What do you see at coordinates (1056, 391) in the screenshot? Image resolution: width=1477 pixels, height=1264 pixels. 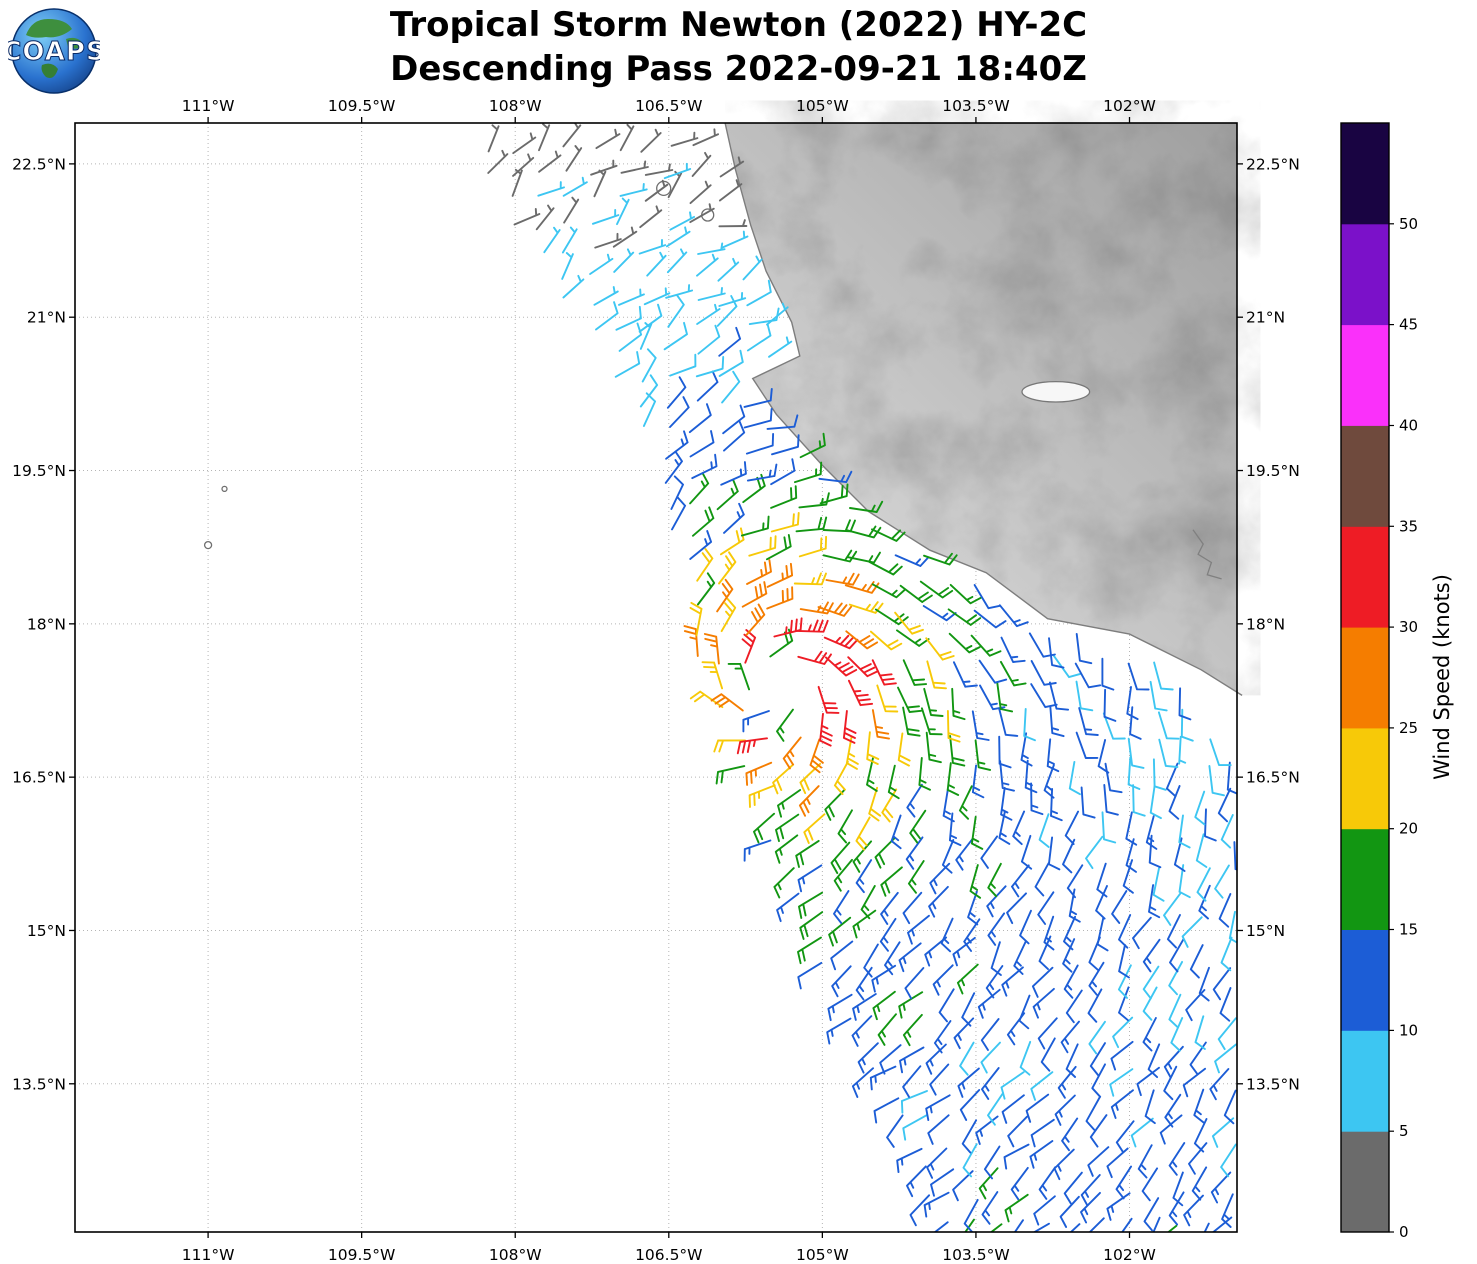 I see `lake` at bounding box center [1056, 391].